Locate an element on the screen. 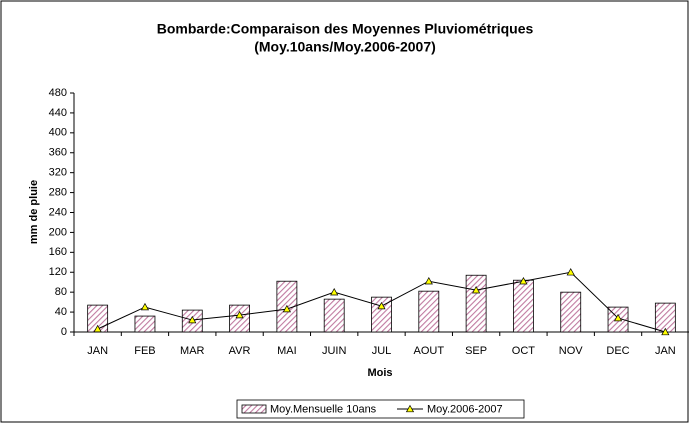  legend-box is located at coordinates (380, 409).